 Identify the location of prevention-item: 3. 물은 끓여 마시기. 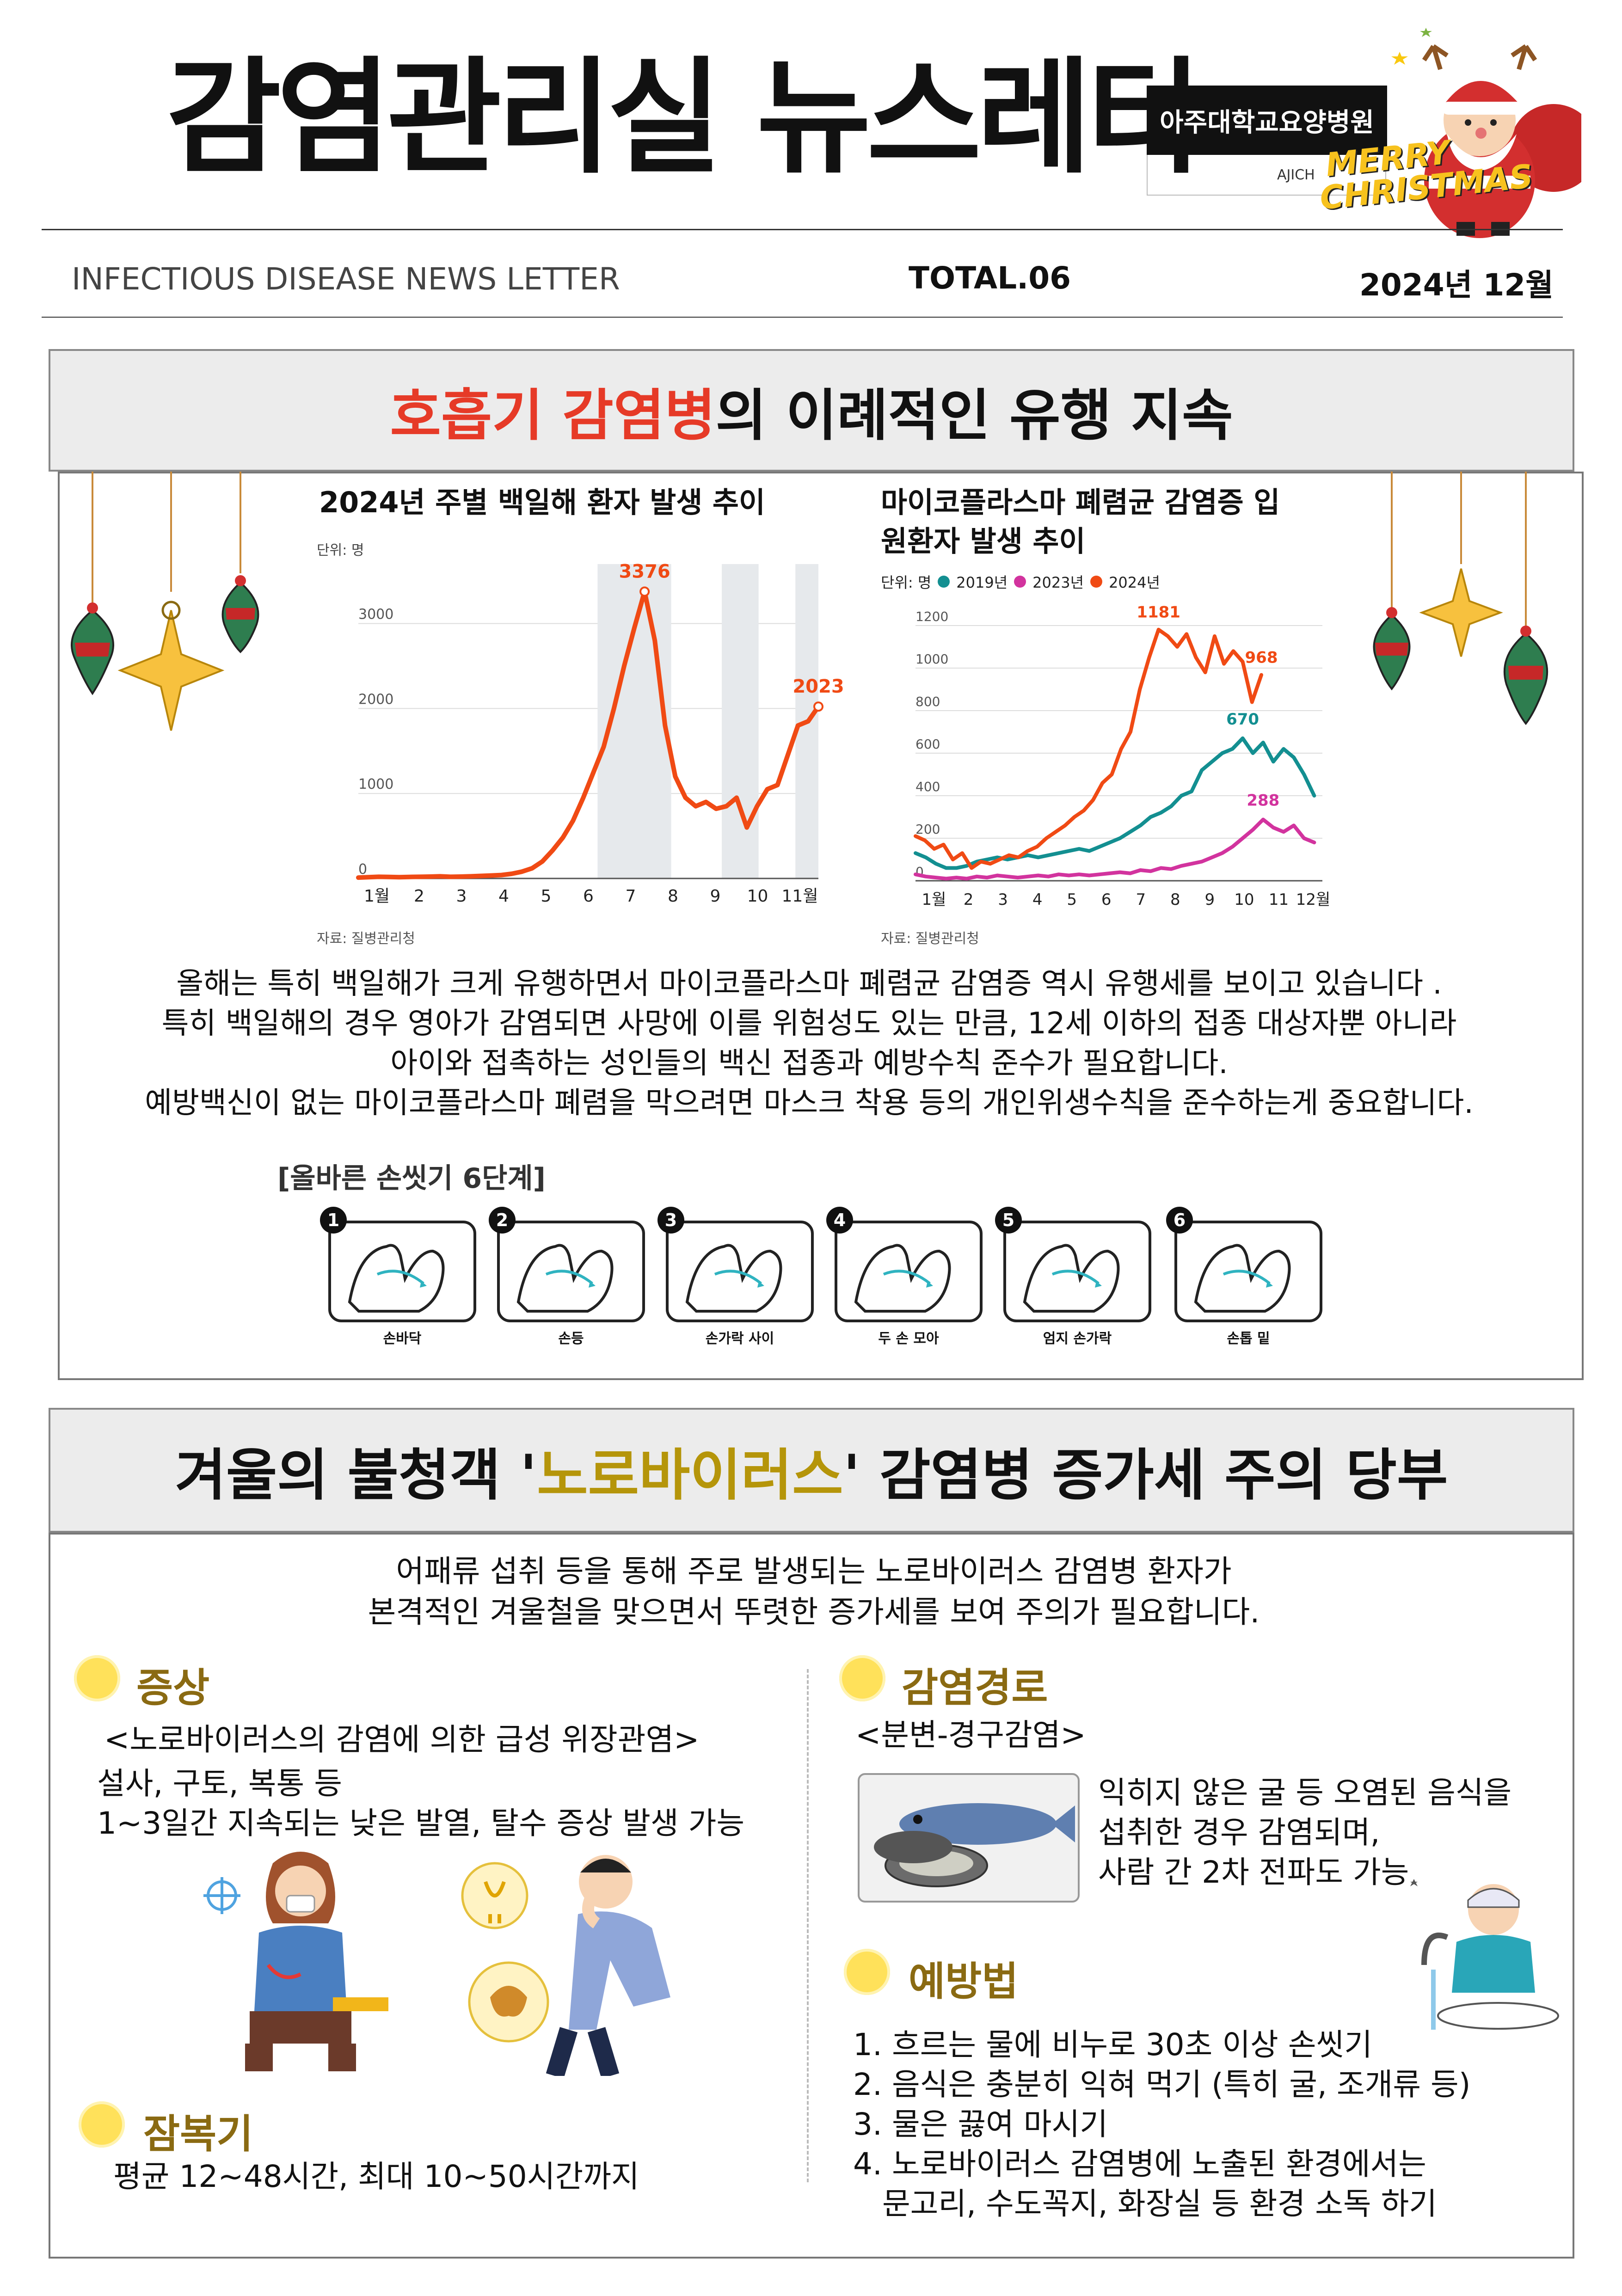
(981, 2124).